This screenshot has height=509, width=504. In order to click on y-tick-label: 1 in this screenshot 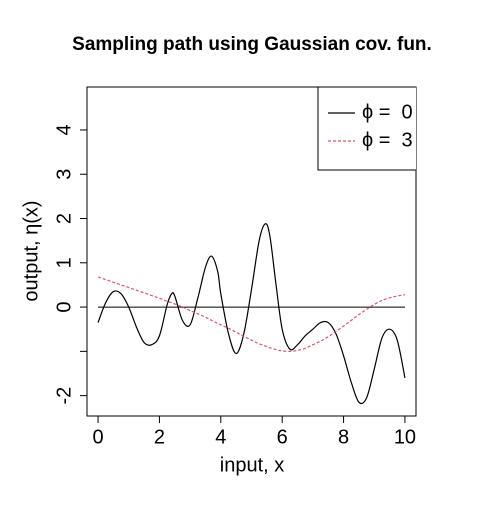, I will do `click(64, 262)`.